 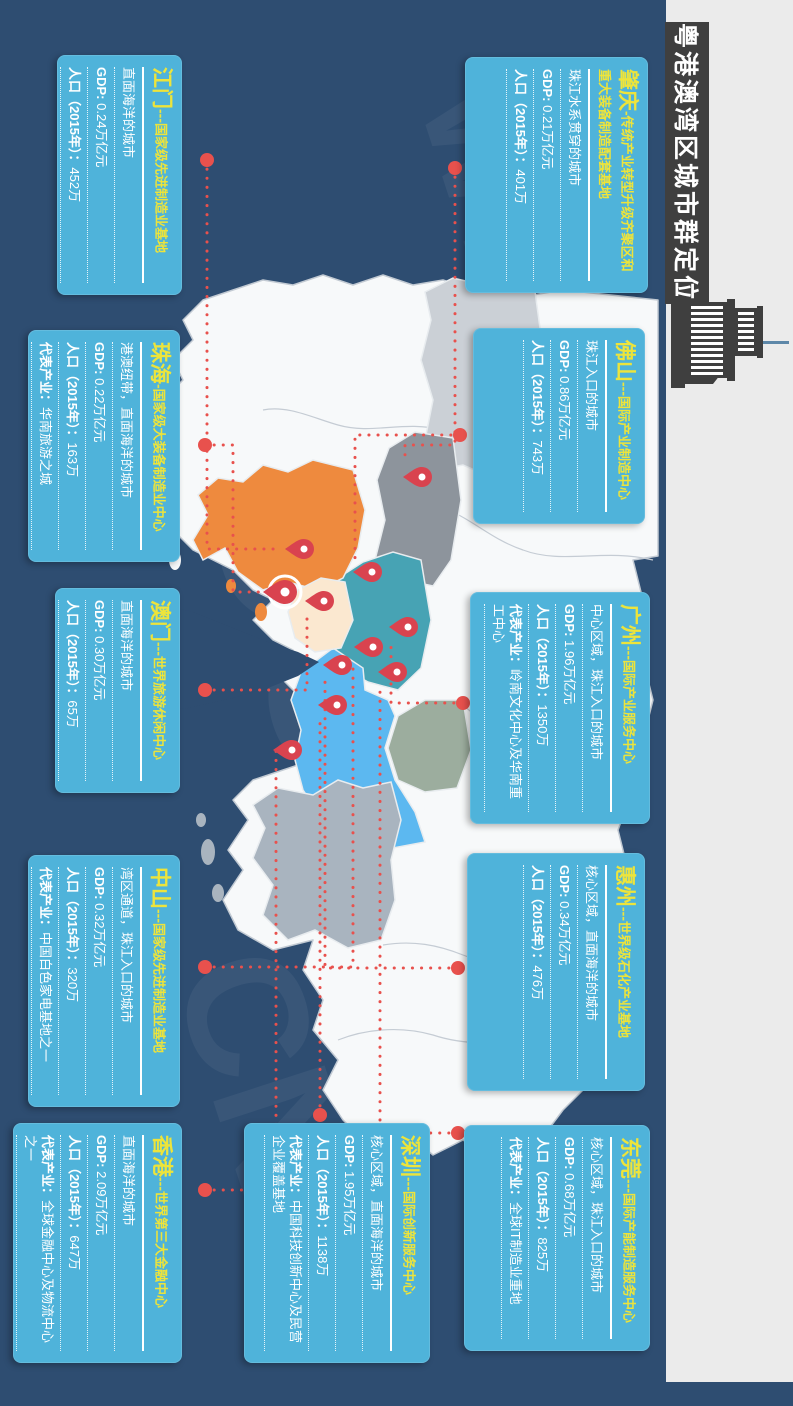 I want to click on city-desc: 核心区域，珠江入口的城市, so click(x=595, y=1238).